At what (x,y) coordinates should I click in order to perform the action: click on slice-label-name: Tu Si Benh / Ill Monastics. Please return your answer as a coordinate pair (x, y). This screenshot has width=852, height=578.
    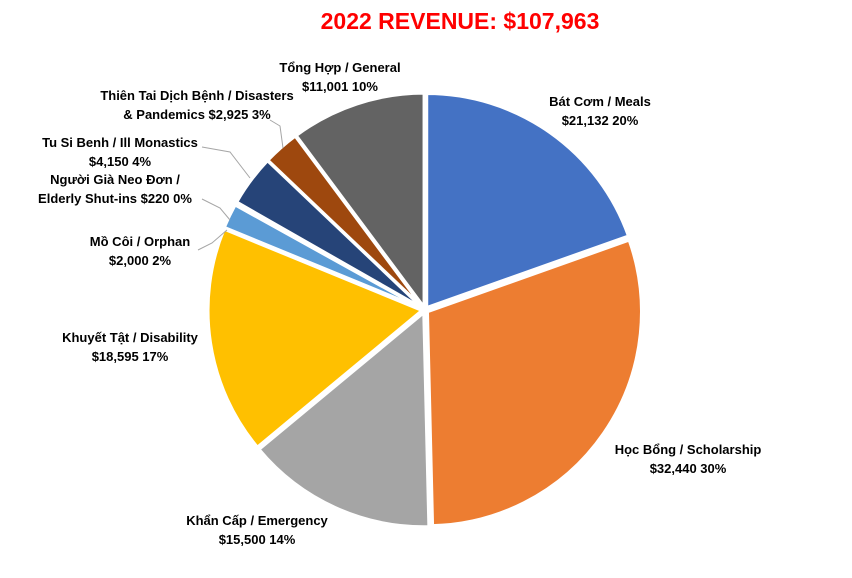
    Looking at the image, I should click on (120, 142).